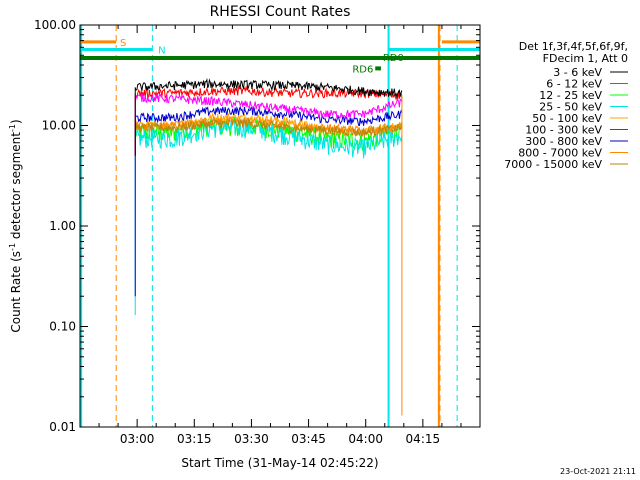 The image size is (640, 480). What do you see at coordinates (598, 471) in the screenshot?
I see `timestamp: 23-Oct-2021 21:11` at bounding box center [598, 471].